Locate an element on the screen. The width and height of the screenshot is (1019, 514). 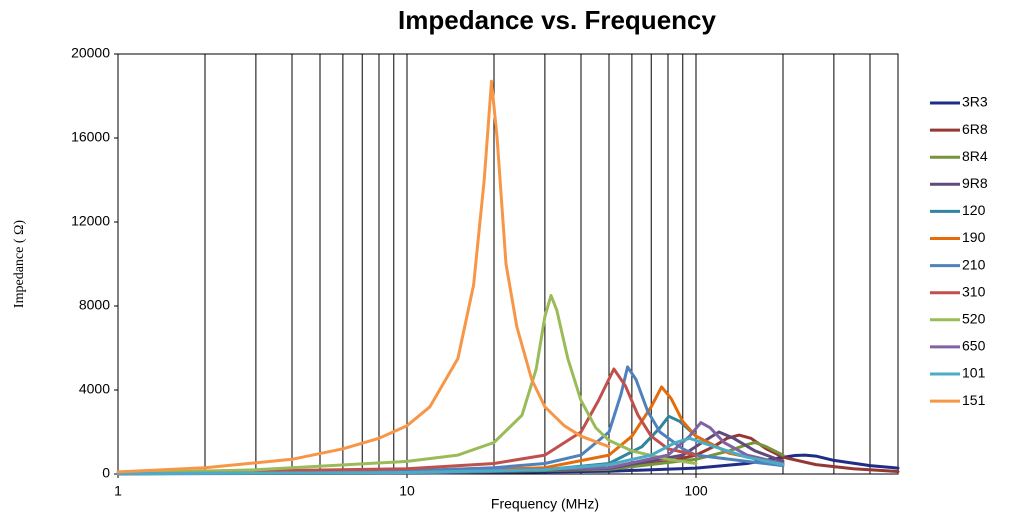
legend-label: 310 is located at coordinates (974, 291).